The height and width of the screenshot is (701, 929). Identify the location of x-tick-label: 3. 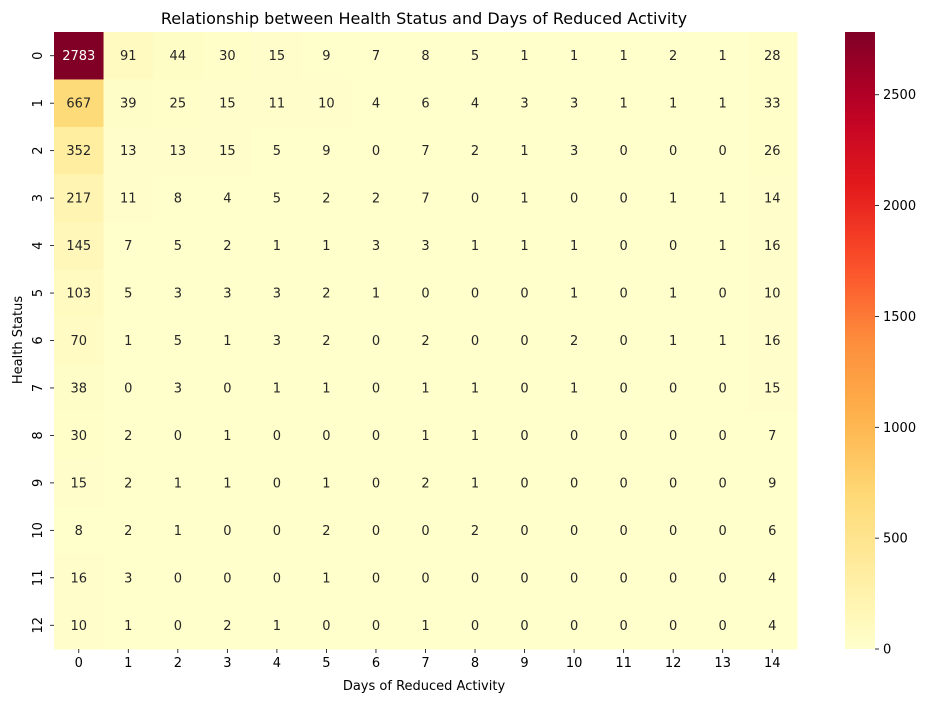
(227, 663).